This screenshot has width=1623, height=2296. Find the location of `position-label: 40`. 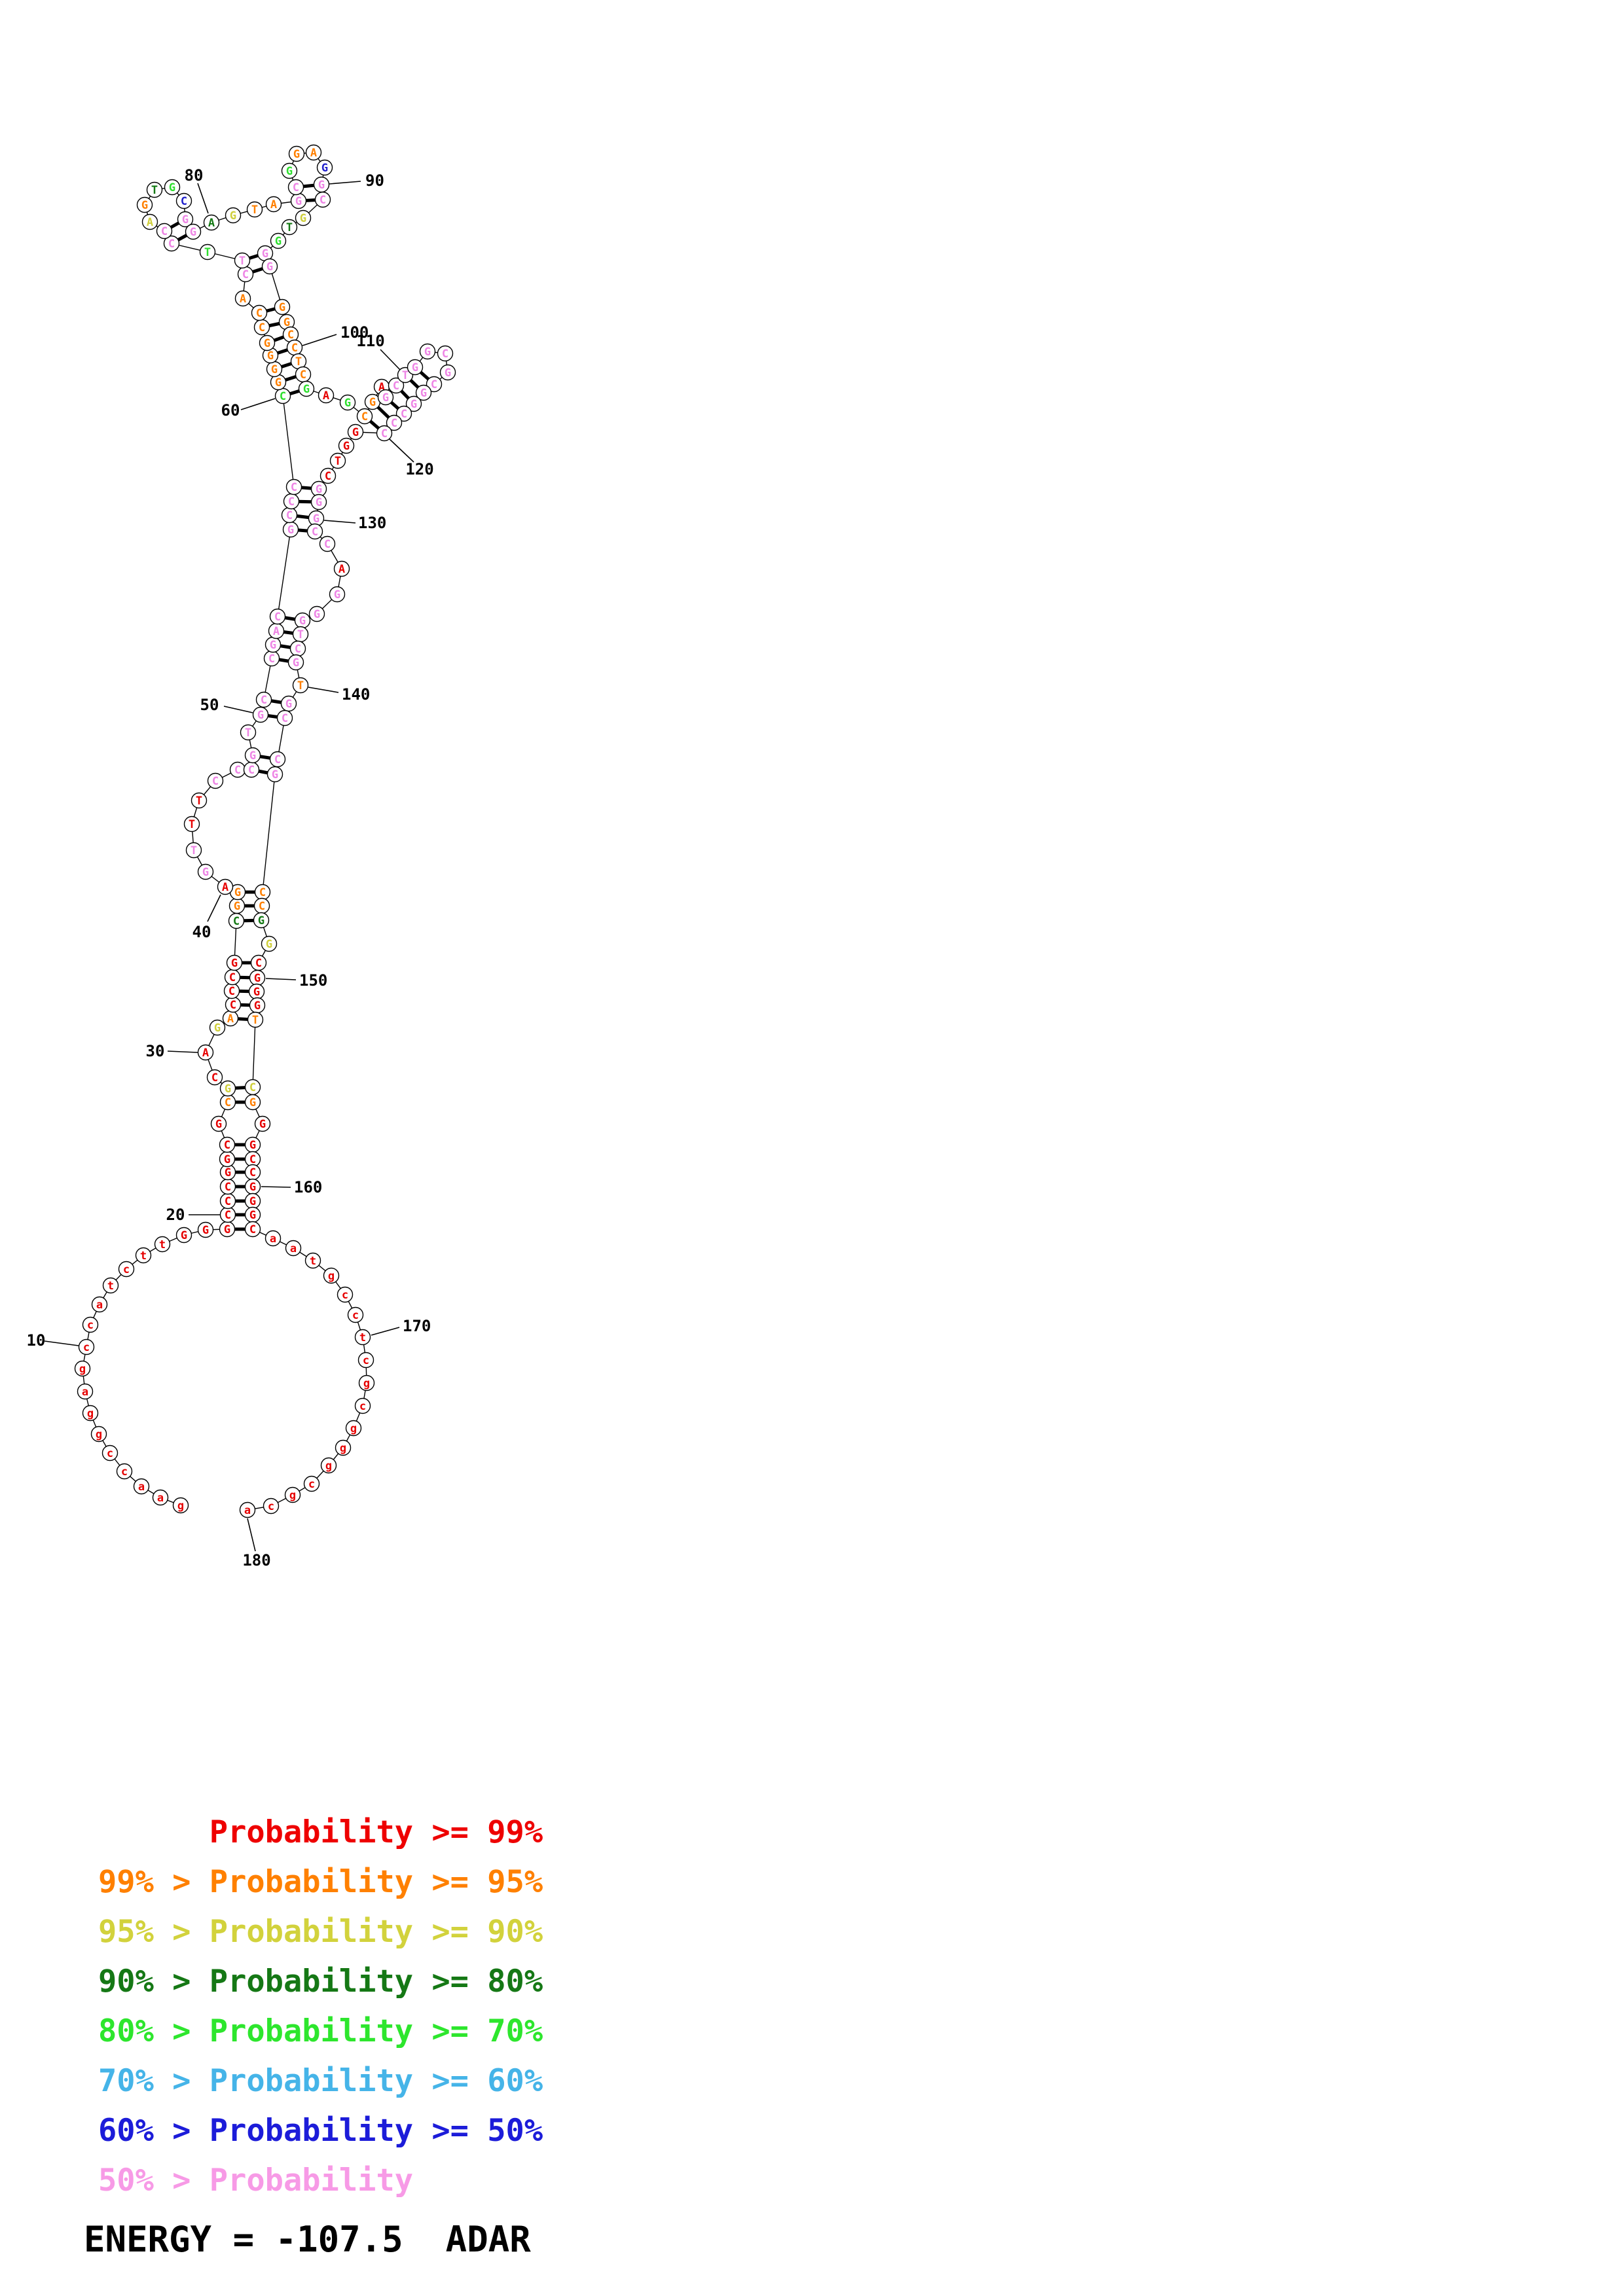

position-label: 40 is located at coordinates (201, 932).